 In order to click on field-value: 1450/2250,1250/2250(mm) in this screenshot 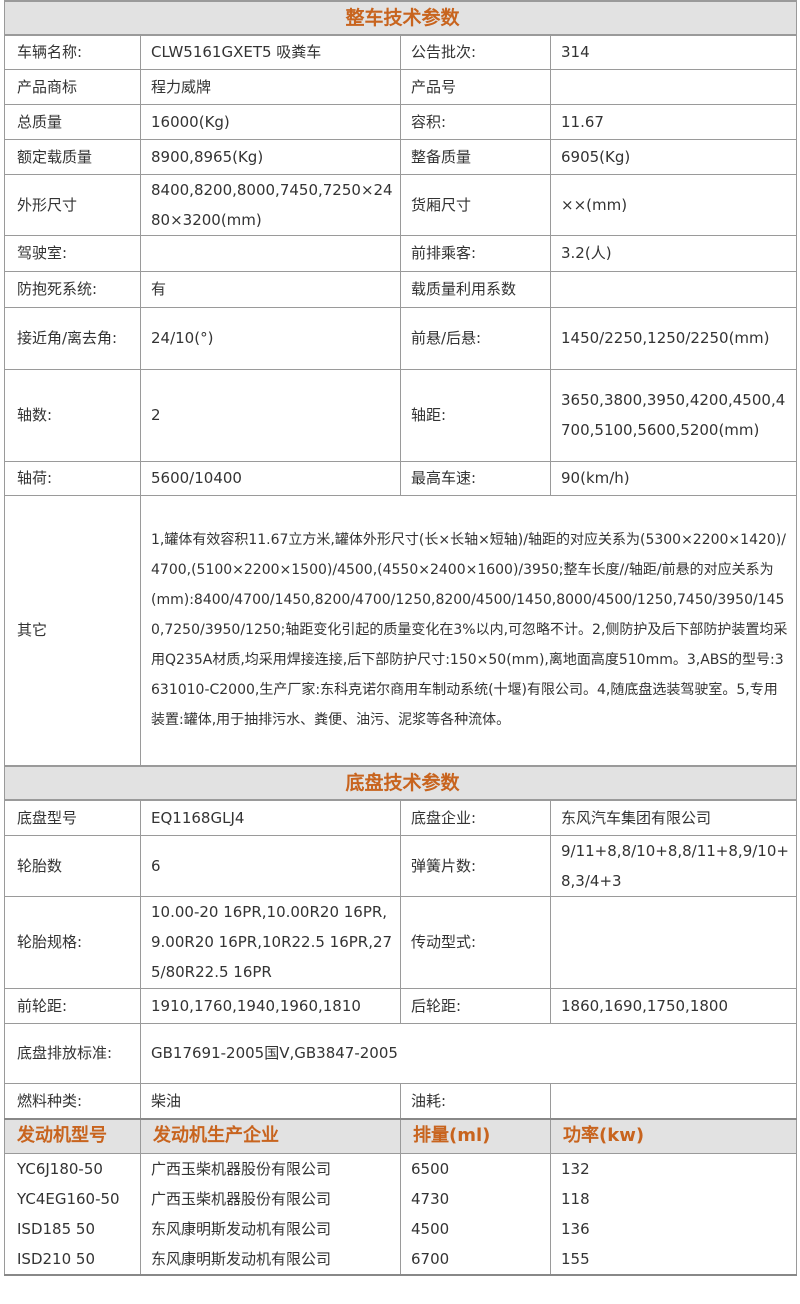, I will do `click(673, 338)`.